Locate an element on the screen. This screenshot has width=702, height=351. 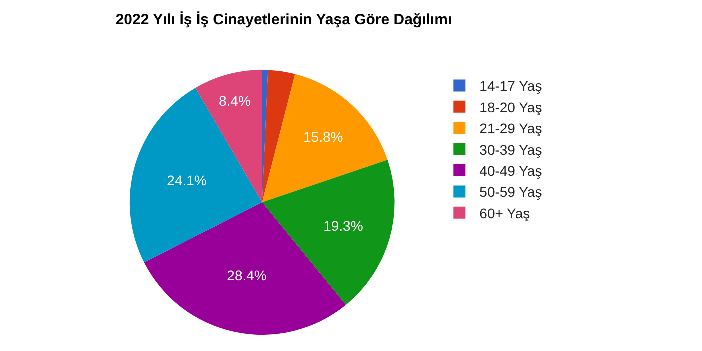
legend-label: 50-59 Yaş is located at coordinates (511, 192).